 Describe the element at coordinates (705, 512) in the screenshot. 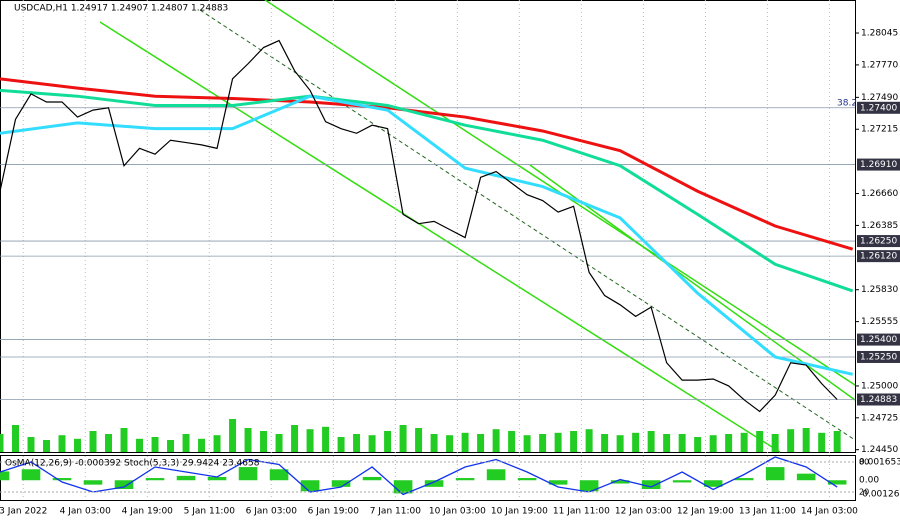

I see `x-tick-label: 12 Jan 19:00` at that location.